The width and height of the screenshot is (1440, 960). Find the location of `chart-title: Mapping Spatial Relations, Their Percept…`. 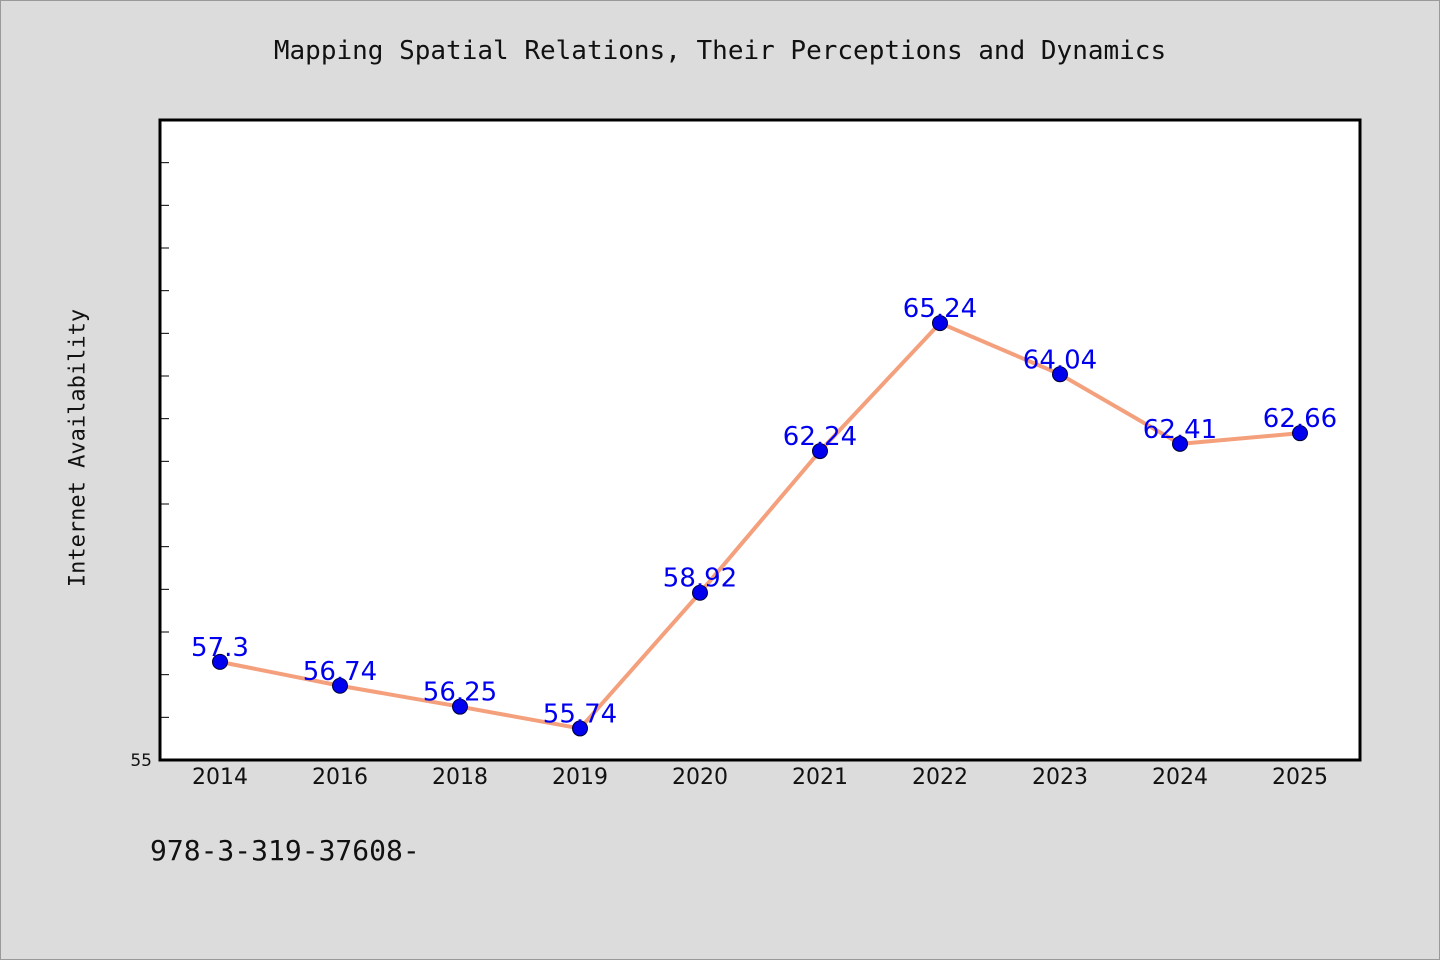

chart-title: Mapping Spatial Relations, Their Percept… is located at coordinates (720, 51).